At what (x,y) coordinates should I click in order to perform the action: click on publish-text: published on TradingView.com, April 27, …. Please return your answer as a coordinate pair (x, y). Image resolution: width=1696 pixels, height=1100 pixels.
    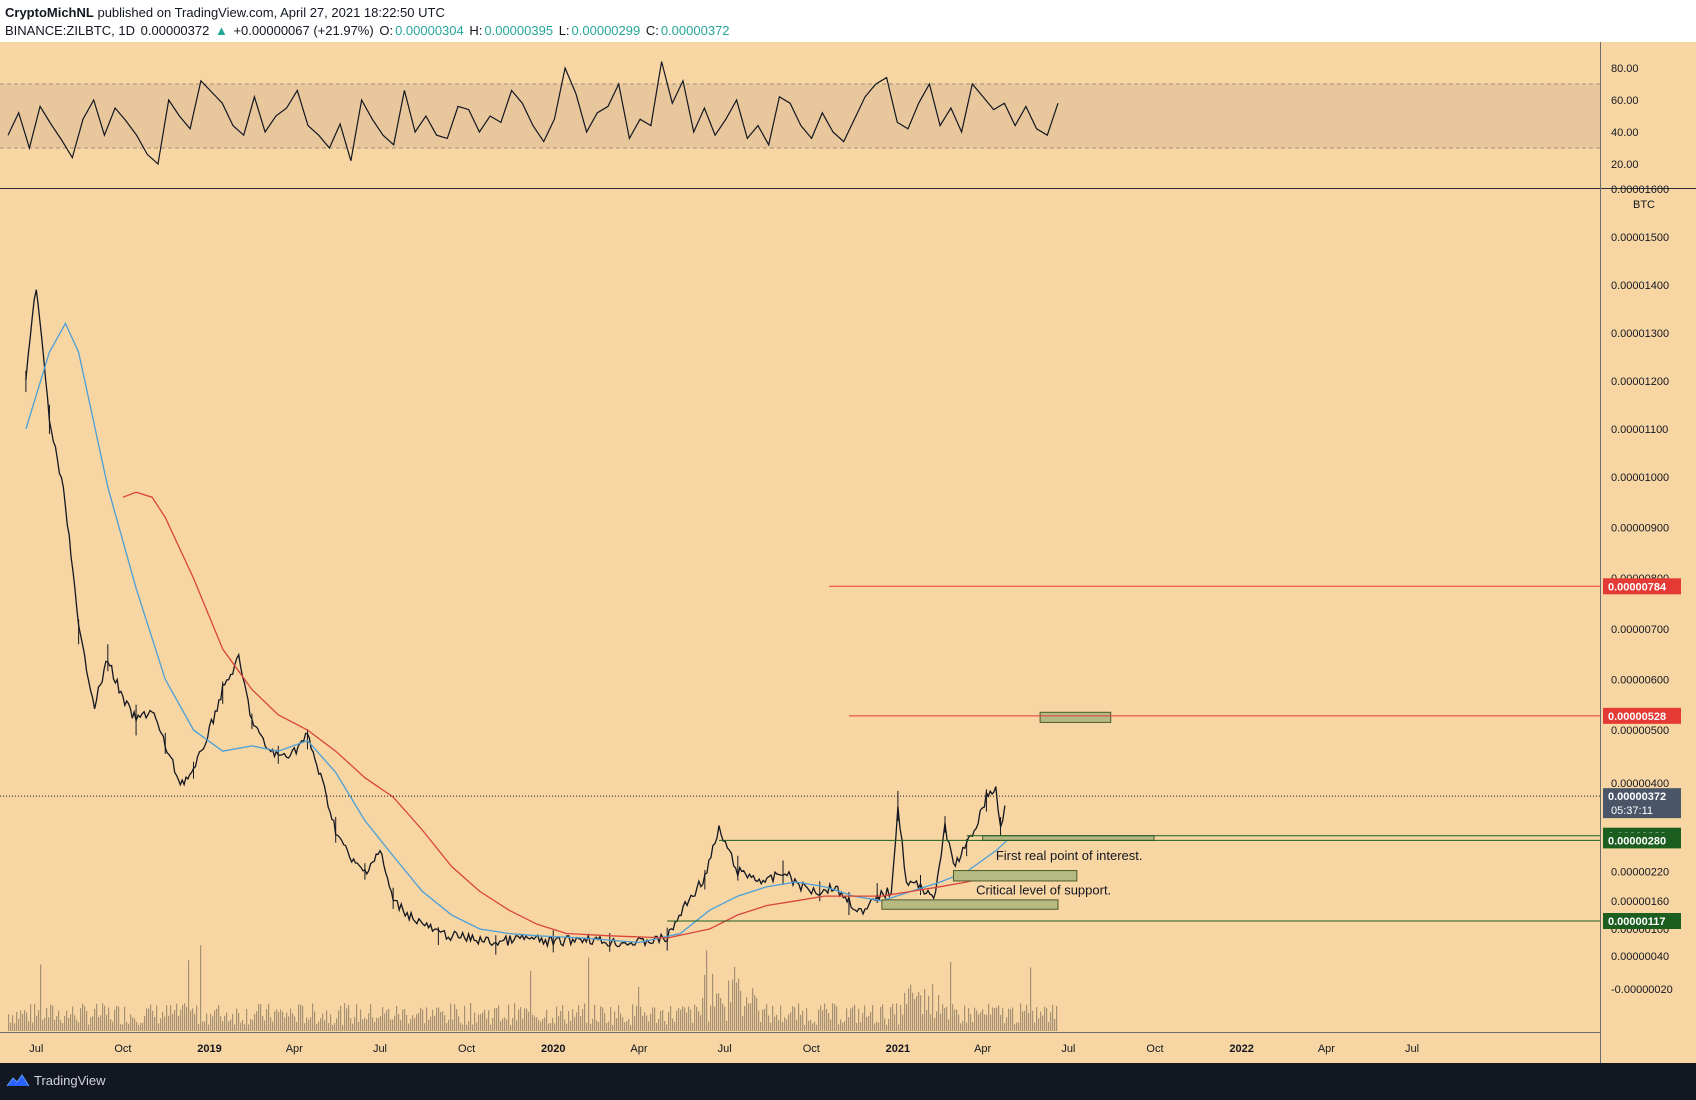
    Looking at the image, I should click on (271, 12).